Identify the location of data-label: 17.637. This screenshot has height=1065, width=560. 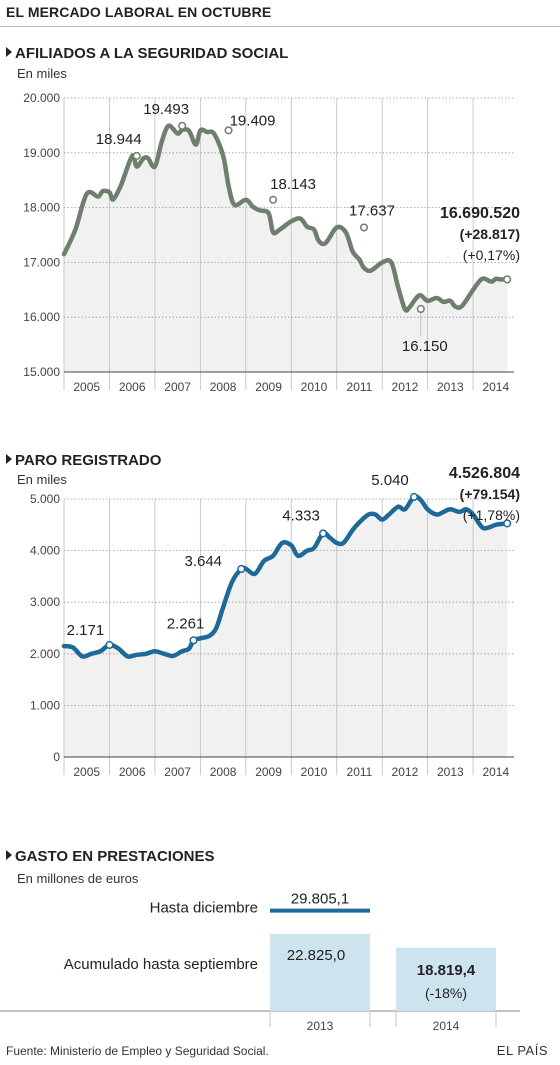
(372, 210).